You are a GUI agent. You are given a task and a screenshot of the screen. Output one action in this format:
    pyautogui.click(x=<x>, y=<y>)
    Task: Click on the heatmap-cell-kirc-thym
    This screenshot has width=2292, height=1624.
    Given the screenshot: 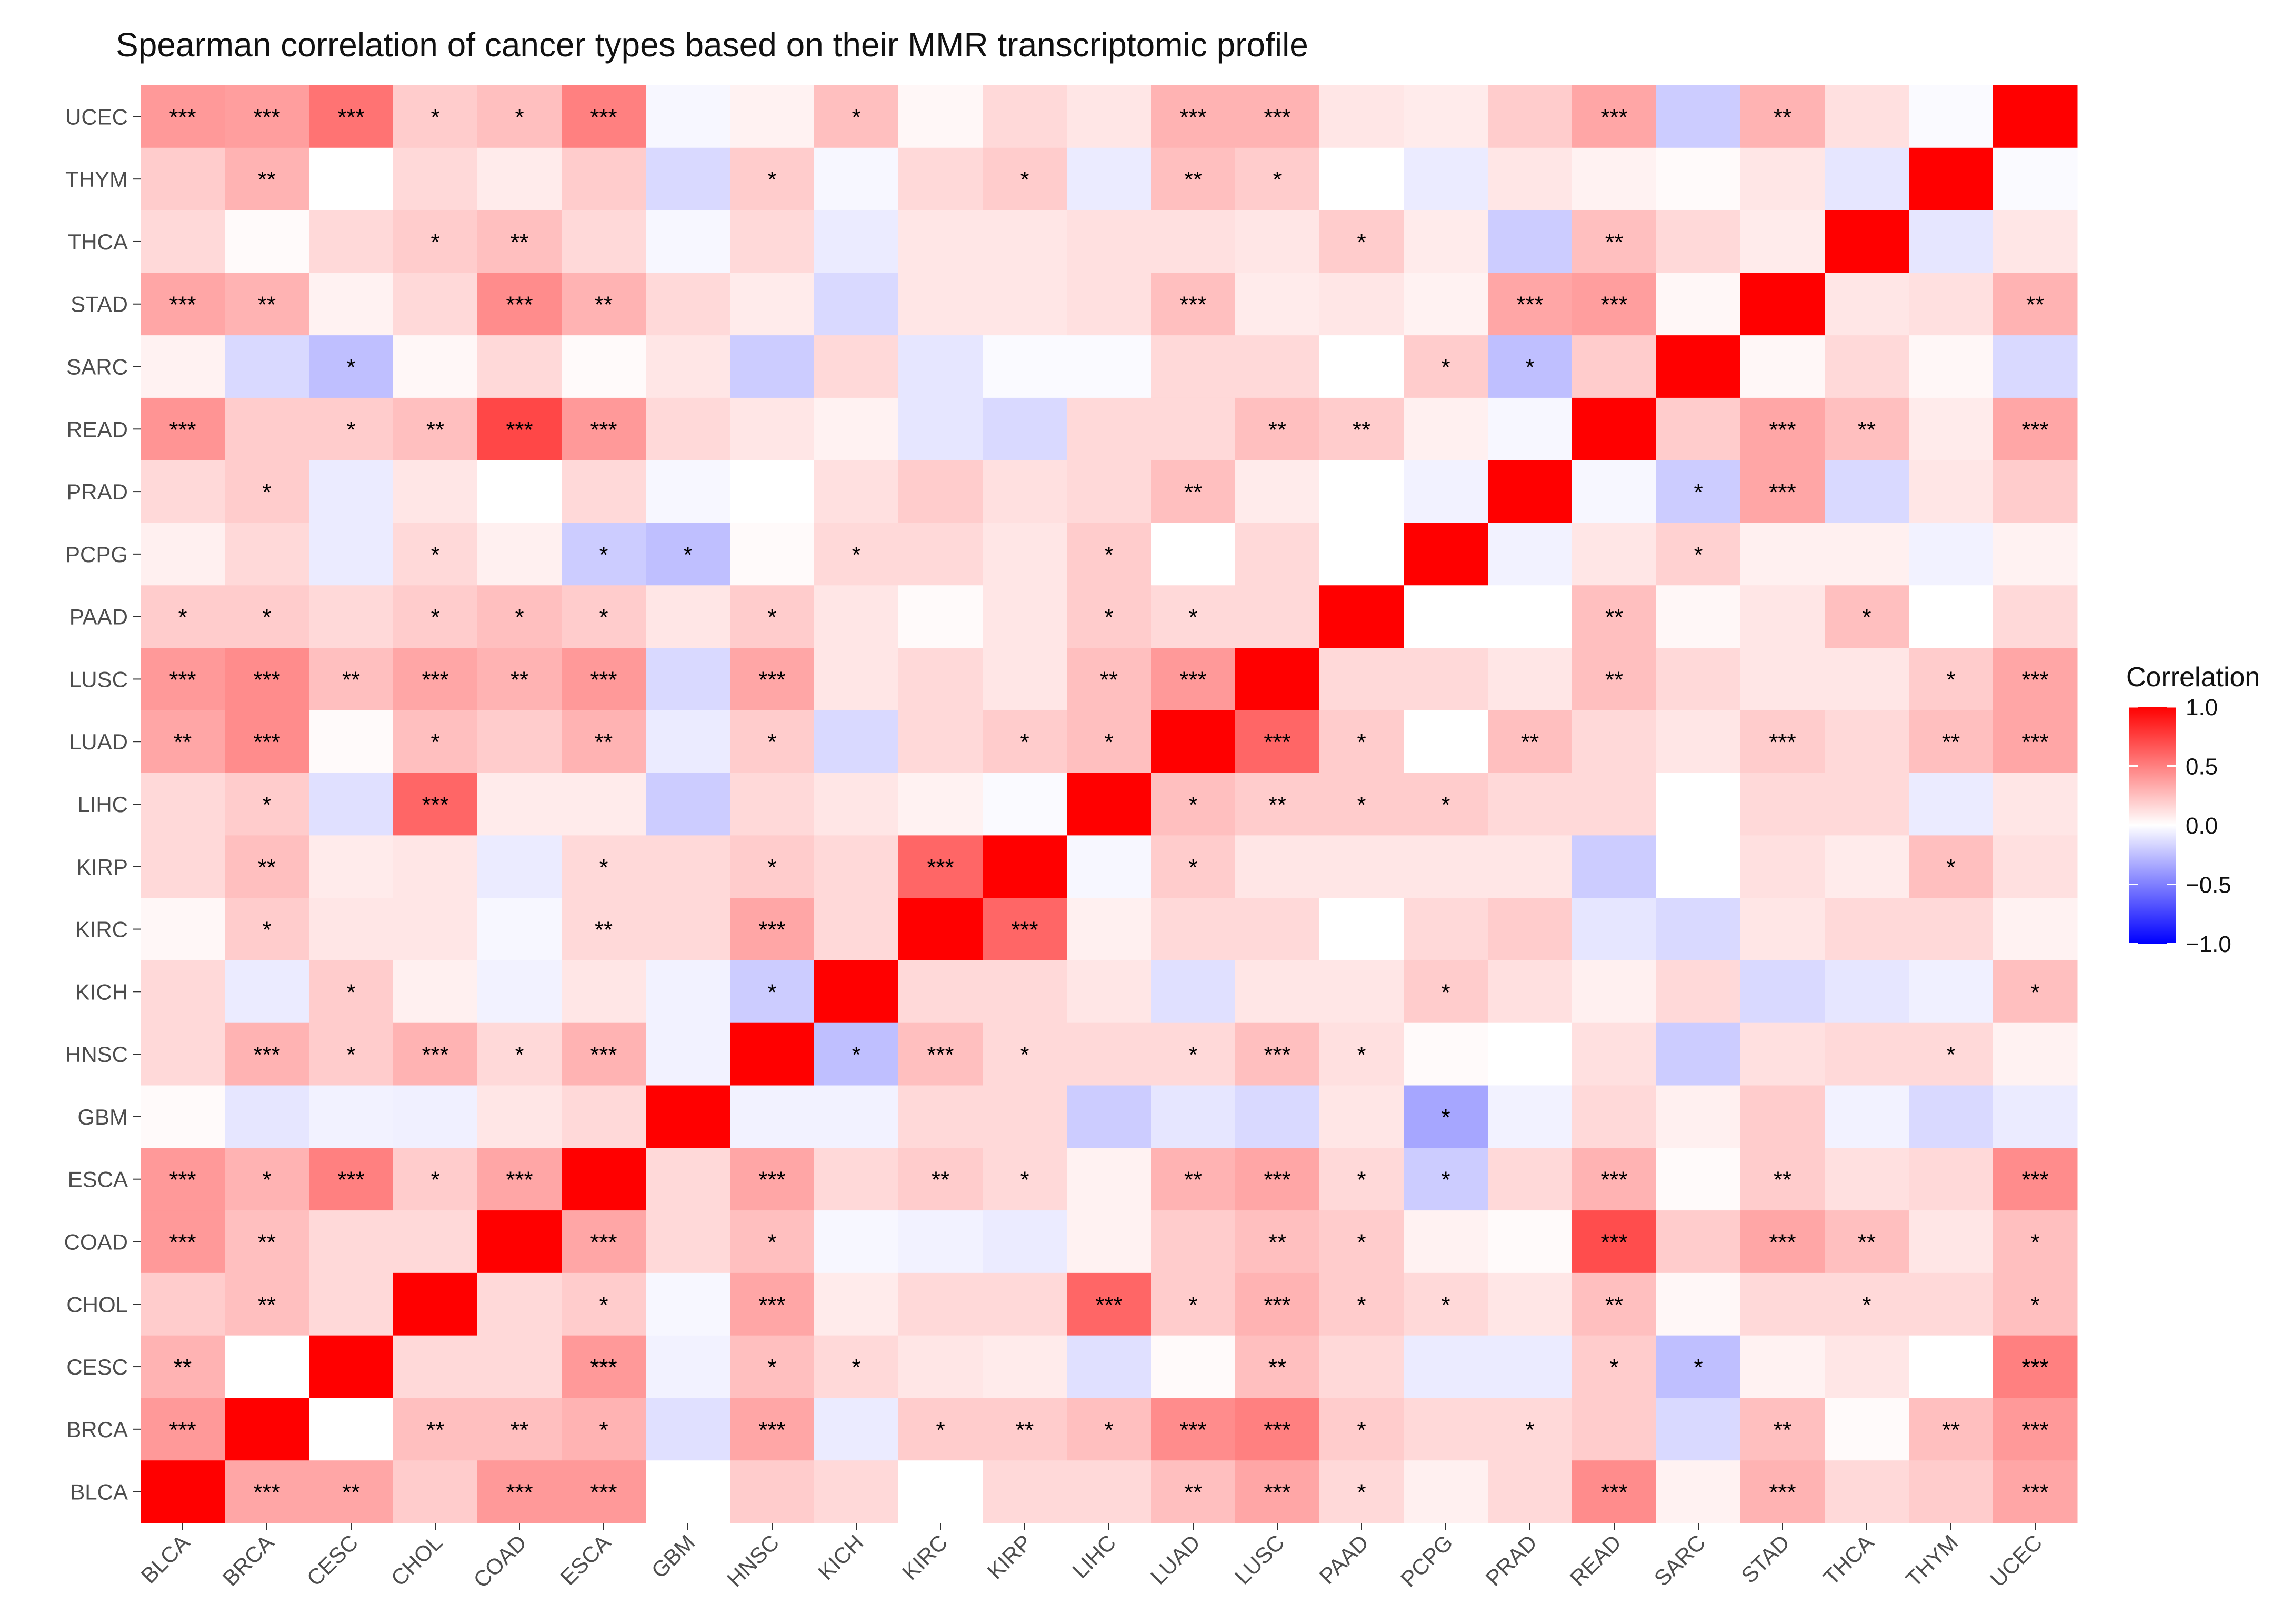 What is the action you would take?
    pyautogui.click(x=1951, y=929)
    